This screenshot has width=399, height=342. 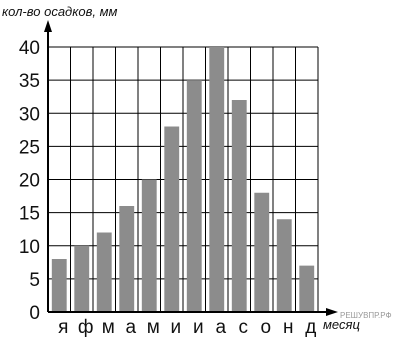 What do you see at coordinates (341, 324) in the screenshot?
I see `x-axis-label: месяц` at bounding box center [341, 324].